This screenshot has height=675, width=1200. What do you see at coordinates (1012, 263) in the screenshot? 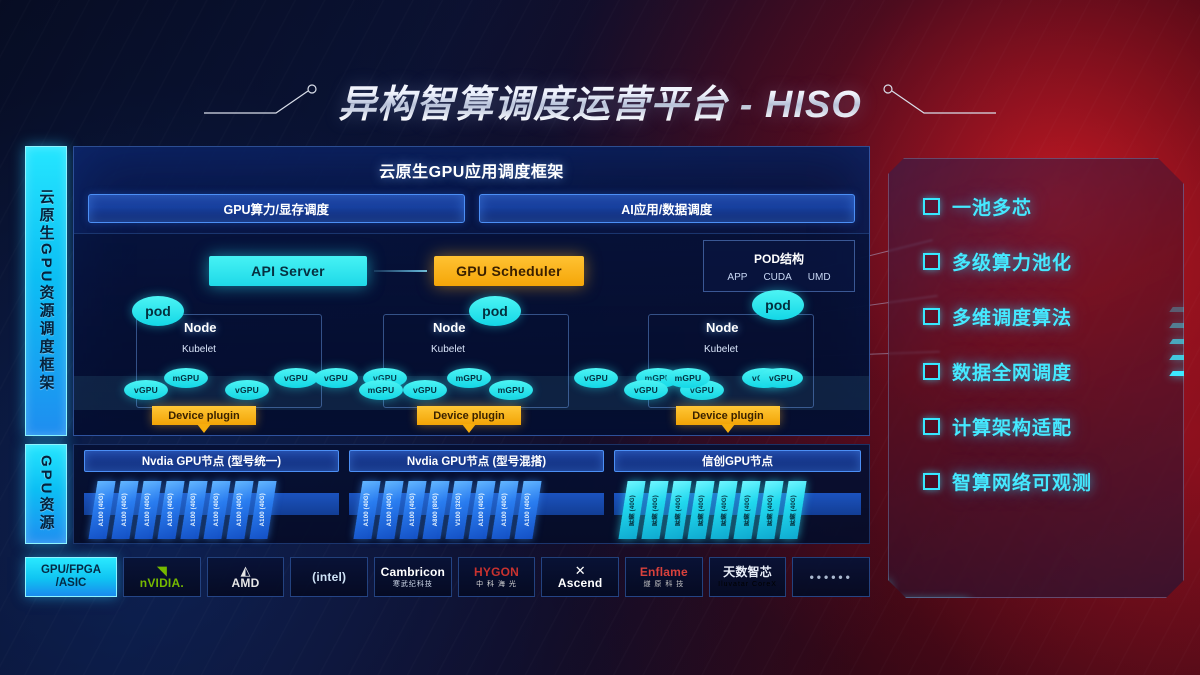
I see `feature-label: 多级算力池化` at bounding box center [1012, 263].